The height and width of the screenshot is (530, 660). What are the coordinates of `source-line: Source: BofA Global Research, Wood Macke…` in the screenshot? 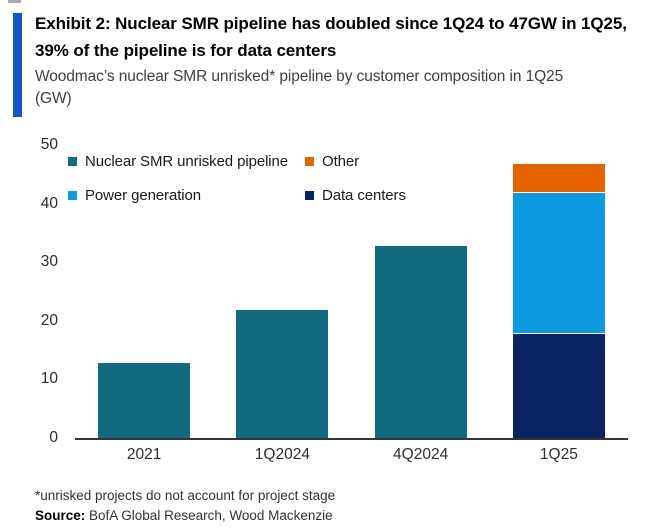 It's located at (335, 516).